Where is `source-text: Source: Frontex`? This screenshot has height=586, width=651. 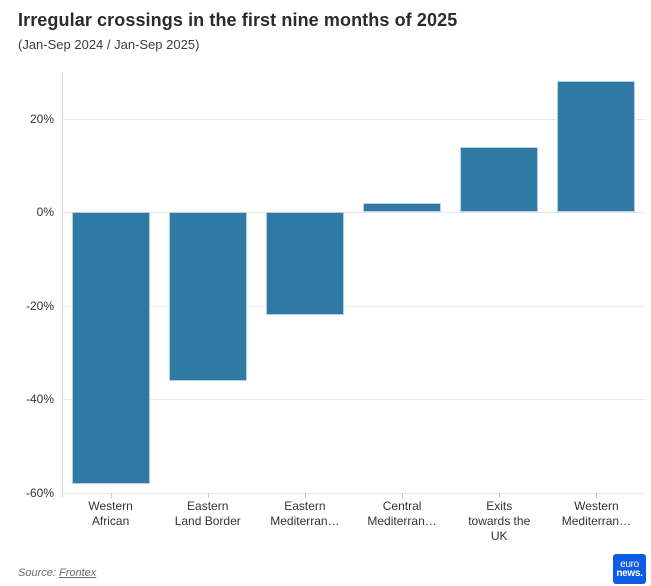 source-text: Source: Frontex is located at coordinates (57, 573).